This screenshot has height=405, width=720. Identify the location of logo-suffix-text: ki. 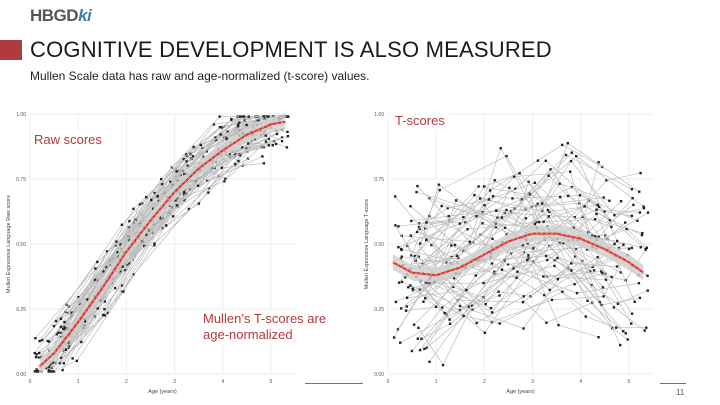
(85, 15).